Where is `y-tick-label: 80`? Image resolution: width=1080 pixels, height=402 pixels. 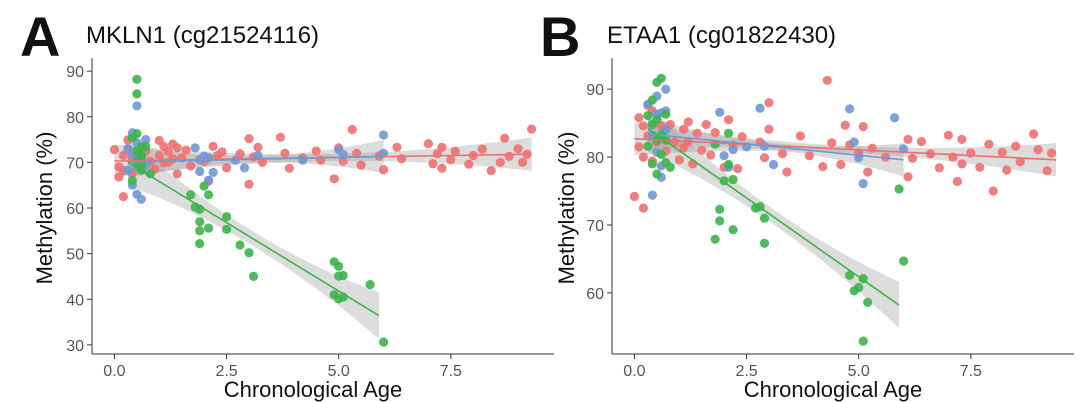
y-tick-label: 80 is located at coordinates (595, 158).